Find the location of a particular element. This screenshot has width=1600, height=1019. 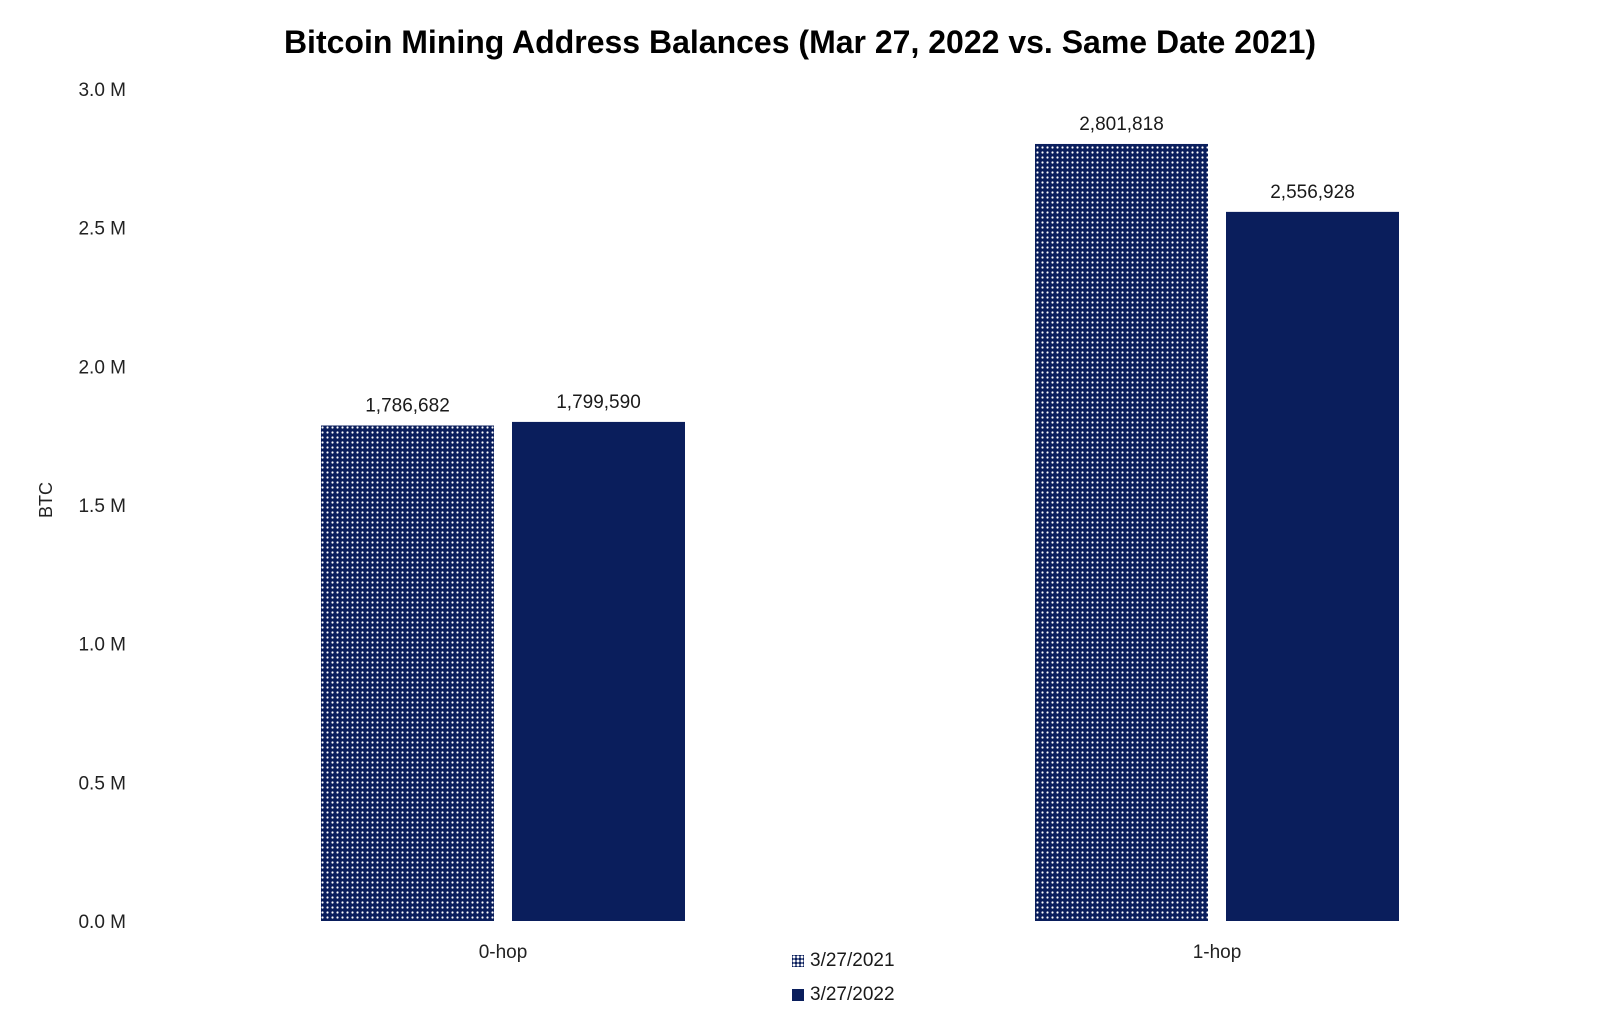

bar-1-hop-3/27/2021 is located at coordinates (1121, 532).